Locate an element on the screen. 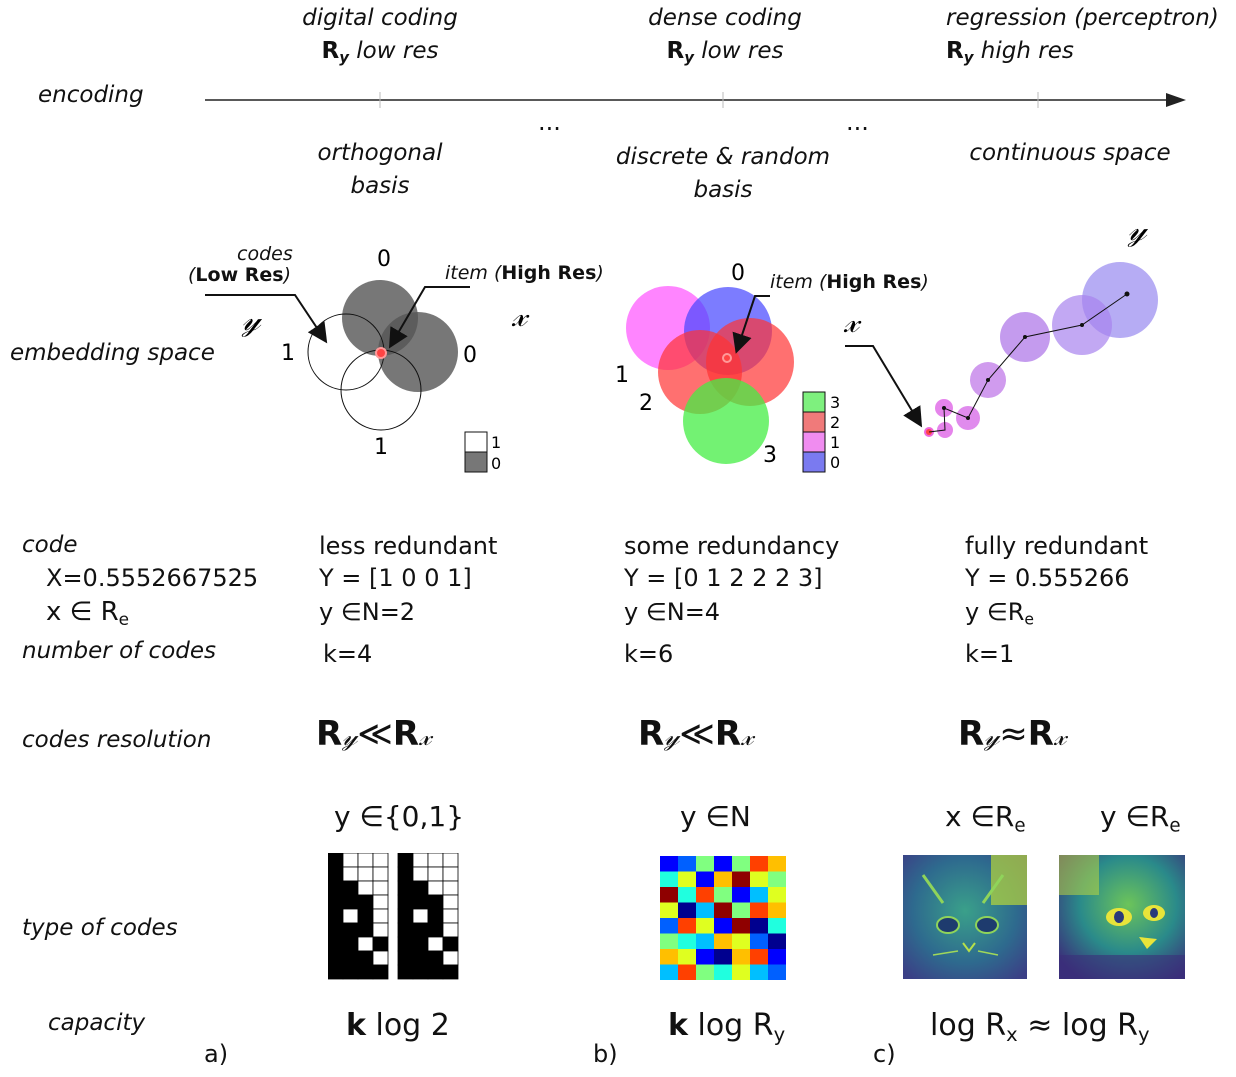 Image resolution: width=1236 pixels, height=1077 pixels. panel-label-b: b) is located at coordinates (605, 1054).